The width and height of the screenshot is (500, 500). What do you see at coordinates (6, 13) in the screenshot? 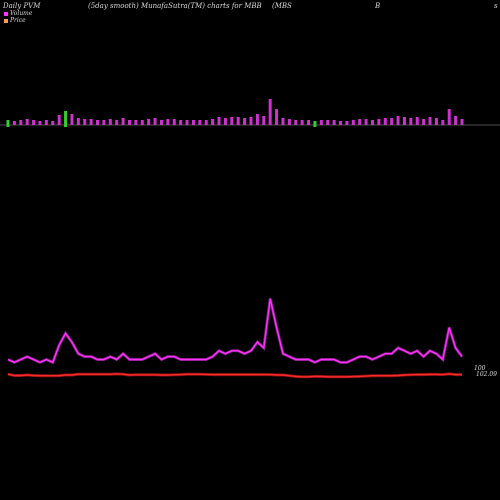
I see `legend-volume-swatch` at bounding box center [6, 13].